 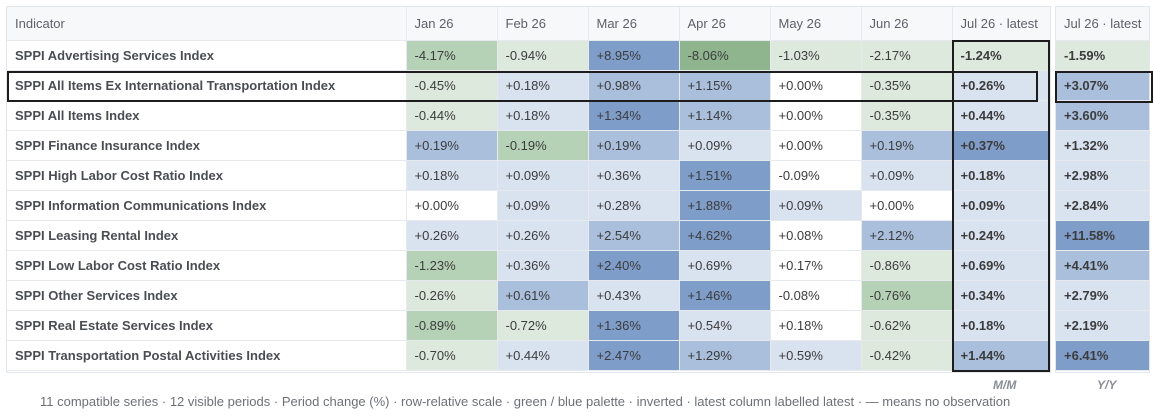 What do you see at coordinates (725, 55) in the screenshot?
I see `value-cell: -8.06%` at bounding box center [725, 55].